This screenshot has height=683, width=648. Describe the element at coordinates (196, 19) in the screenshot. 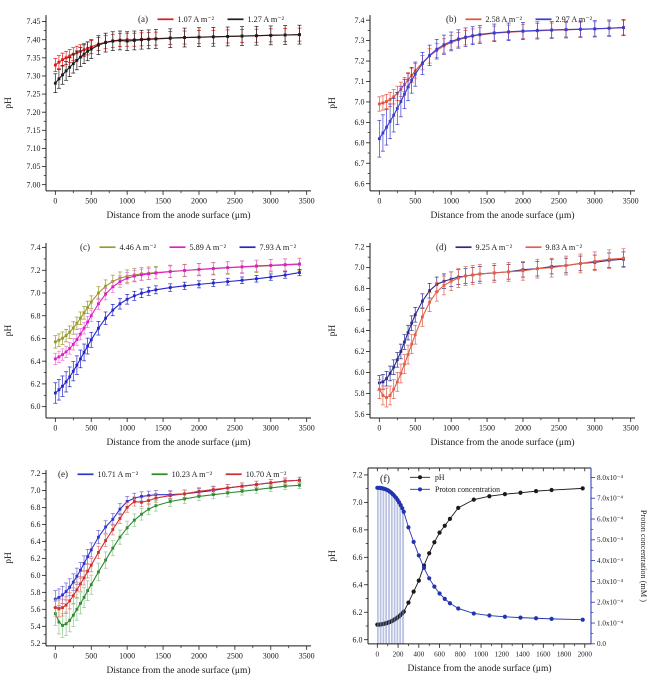

I see `svg-text: 1.07 A m⁻²` at that location.